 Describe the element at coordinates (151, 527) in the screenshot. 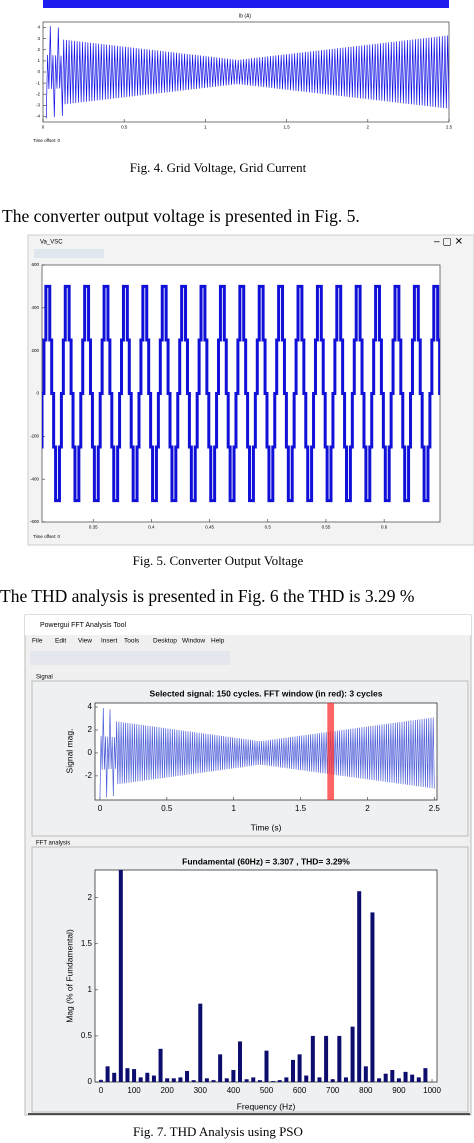

I see `x-tick-label: 0.4` at that location.